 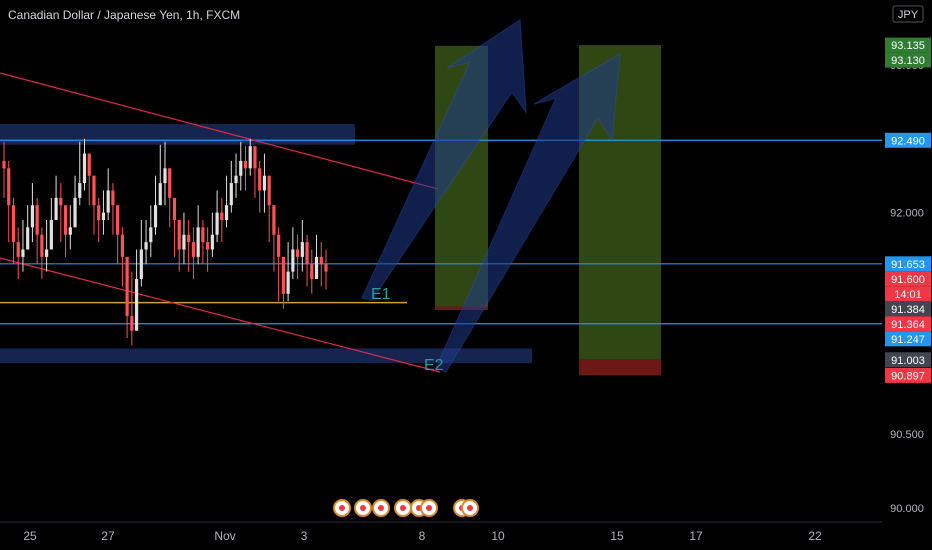 What do you see at coordinates (30, 536) in the screenshot?
I see `time-tick-label: 25` at bounding box center [30, 536].